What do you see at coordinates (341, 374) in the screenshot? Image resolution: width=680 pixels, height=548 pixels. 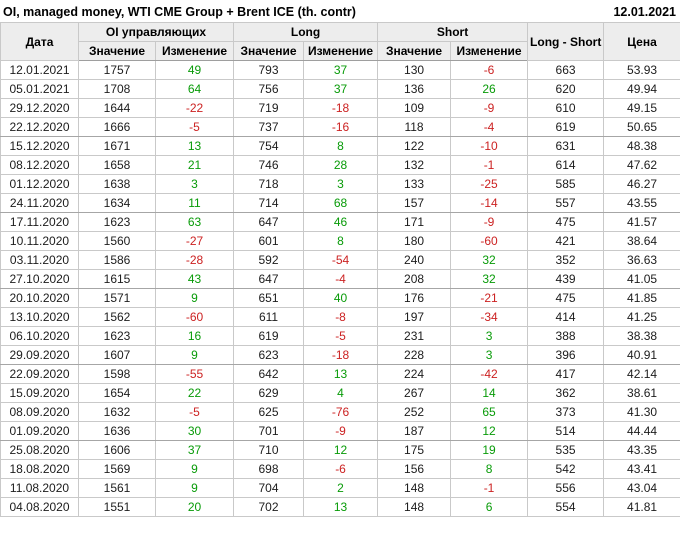 I see `cell-long-change: 13` at bounding box center [341, 374].